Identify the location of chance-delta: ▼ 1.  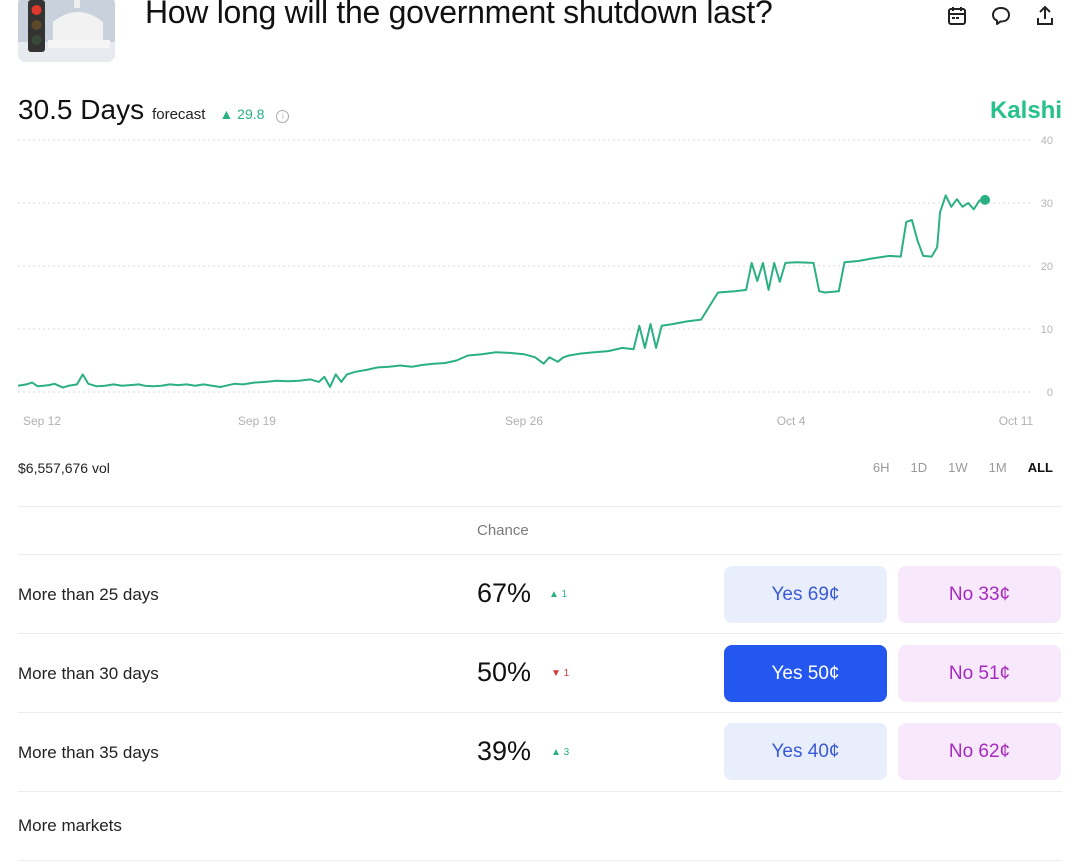
(560, 673).